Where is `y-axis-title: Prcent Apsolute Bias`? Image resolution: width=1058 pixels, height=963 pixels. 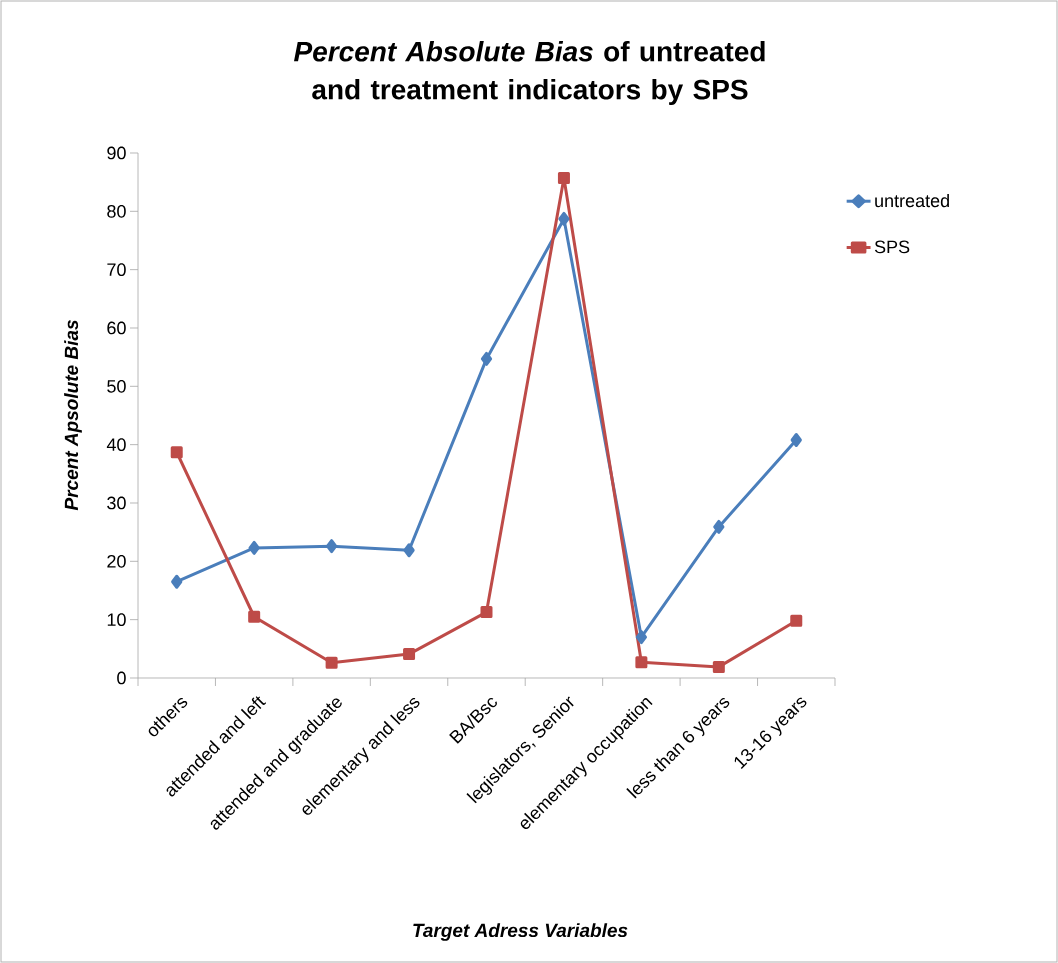
y-axis-title: Prcent Apsolute Bias is located at coordinates (73, 415).